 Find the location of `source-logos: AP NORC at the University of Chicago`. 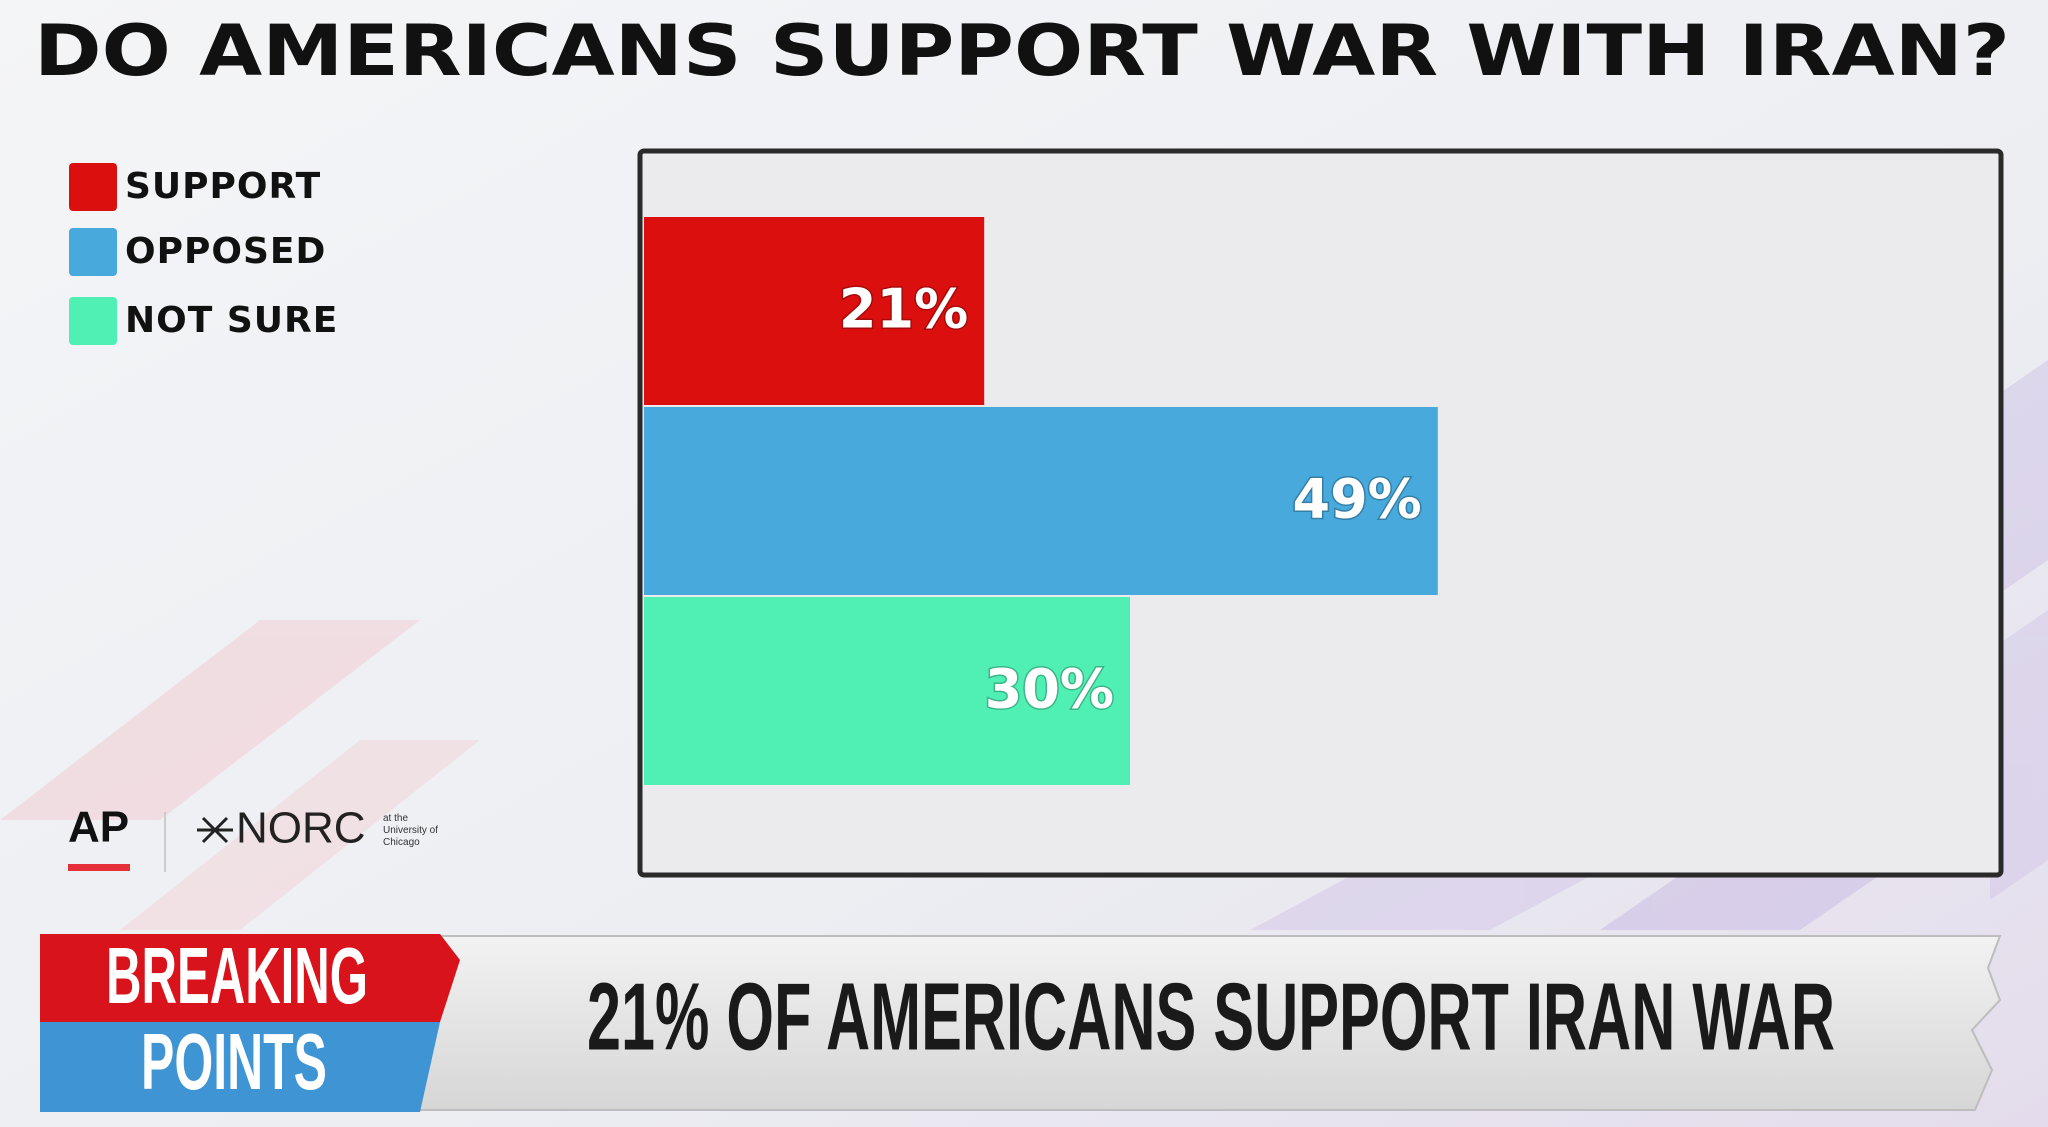

source-logos: AP NORC at the University of Chicago is located at coordinates (253, 837).